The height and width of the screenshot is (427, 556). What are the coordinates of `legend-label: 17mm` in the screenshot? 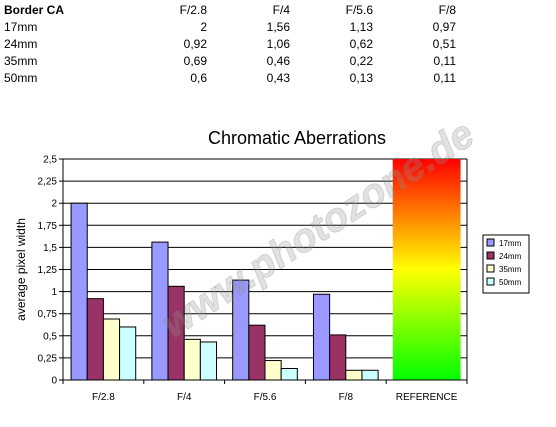 It's located at (510, 243).